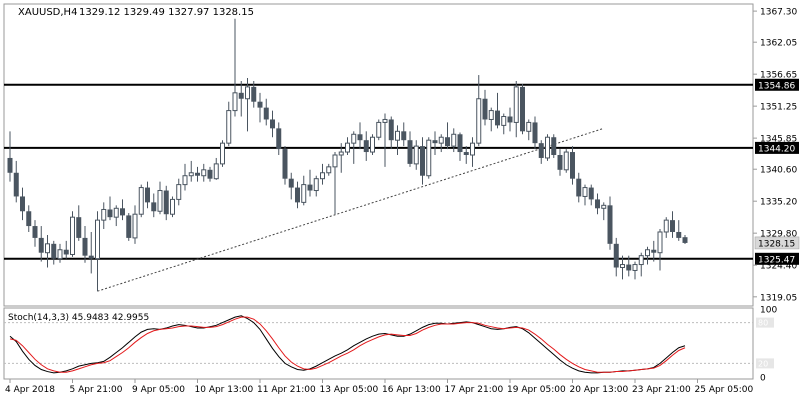 The width and height of the screenshot is (800, 404). I want to click on x-axis-tick-label: 25 Apr 05:00, so click(724, 390).